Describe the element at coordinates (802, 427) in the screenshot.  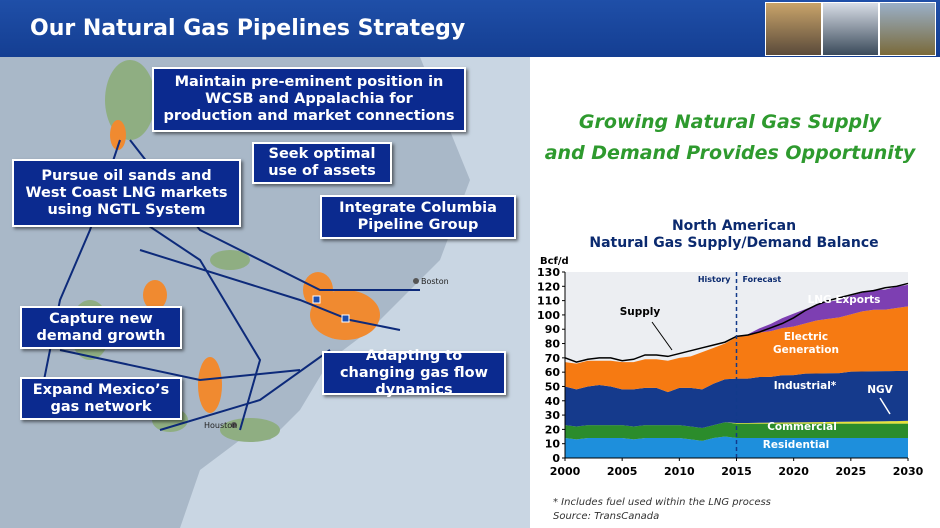
I see `series-label: Commercial` at that location.